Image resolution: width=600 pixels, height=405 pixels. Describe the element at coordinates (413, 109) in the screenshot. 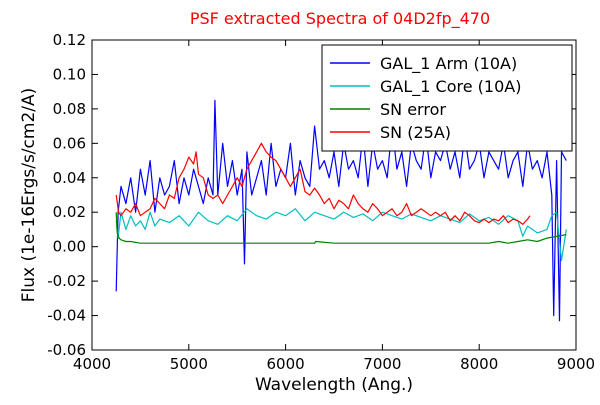

I see `legend-label-2: SN error` at that location.